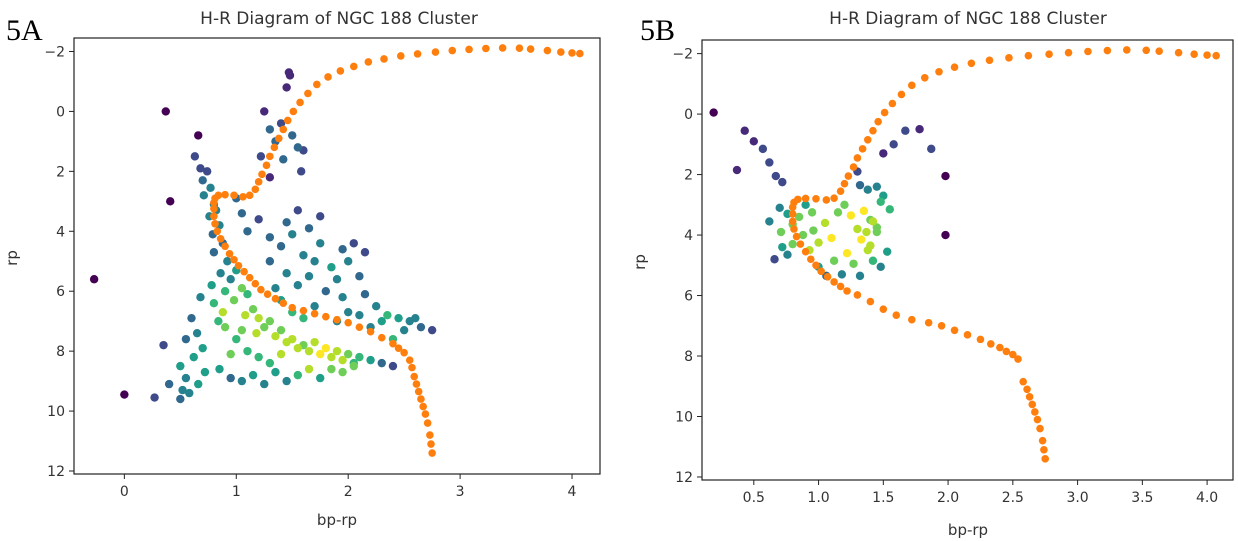 The height and width of the screenshot is (541, 1238). Describe the element at coordinates (348, 492) in the screenshot. I see `x-tick-label: 2` at that location.